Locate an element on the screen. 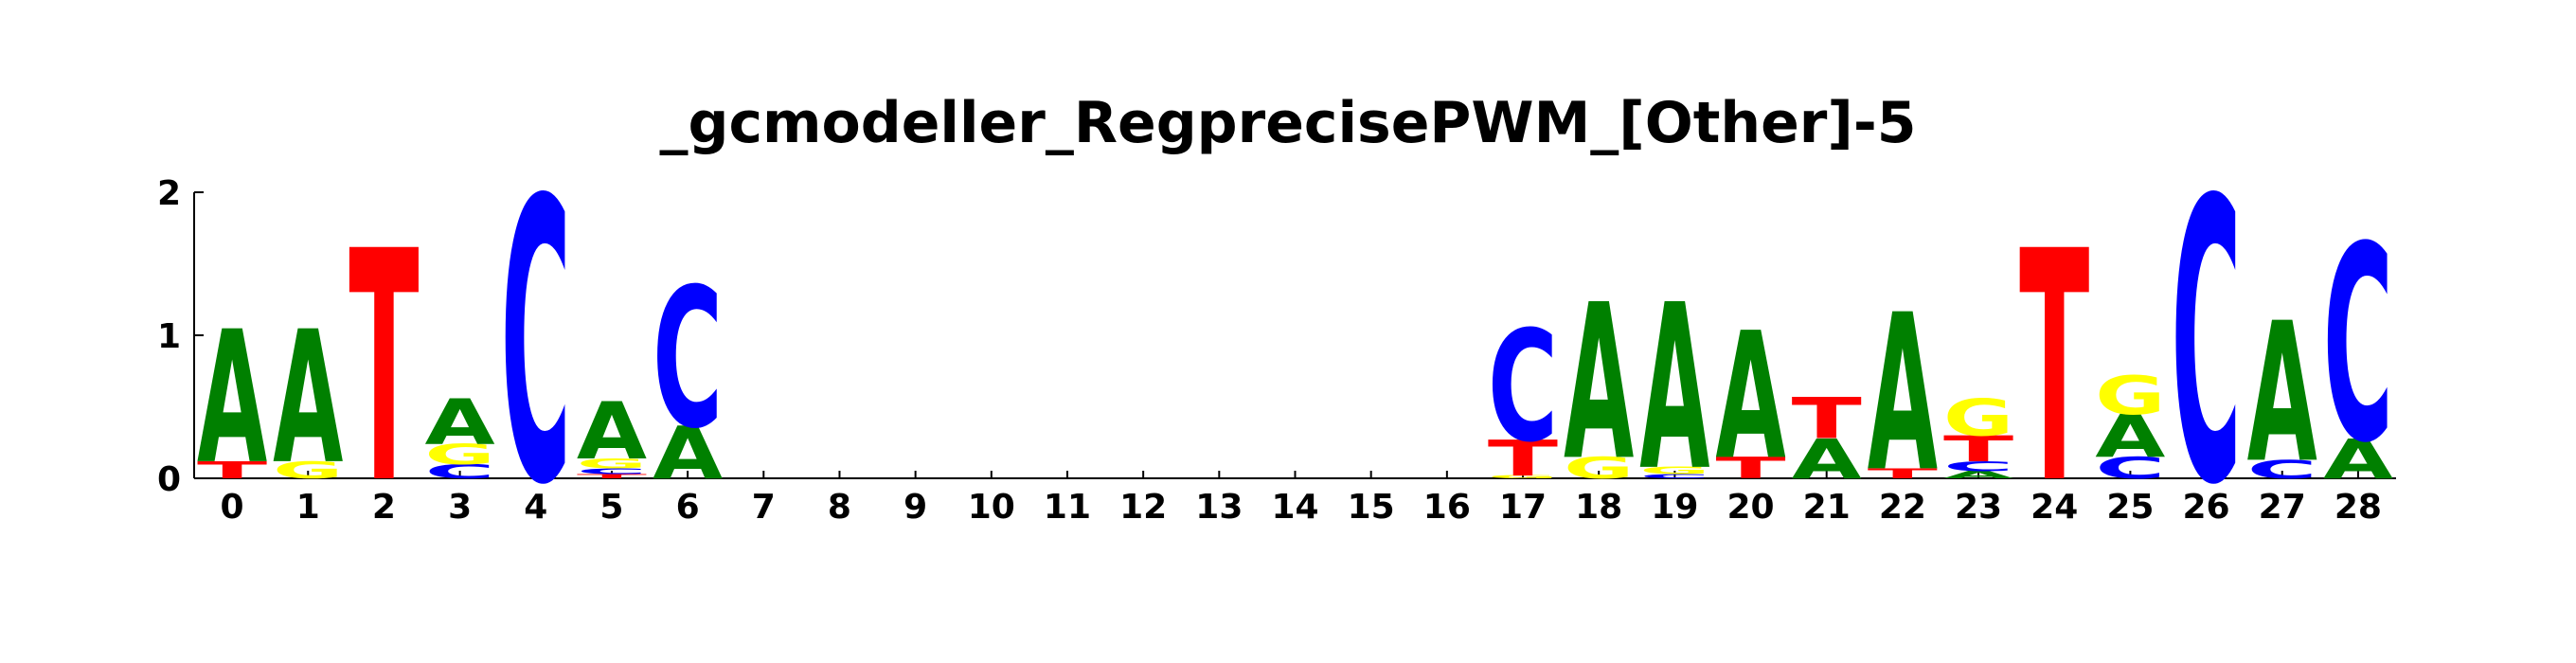  x-tick-label: 23 is located at coordinates (1978, 508).